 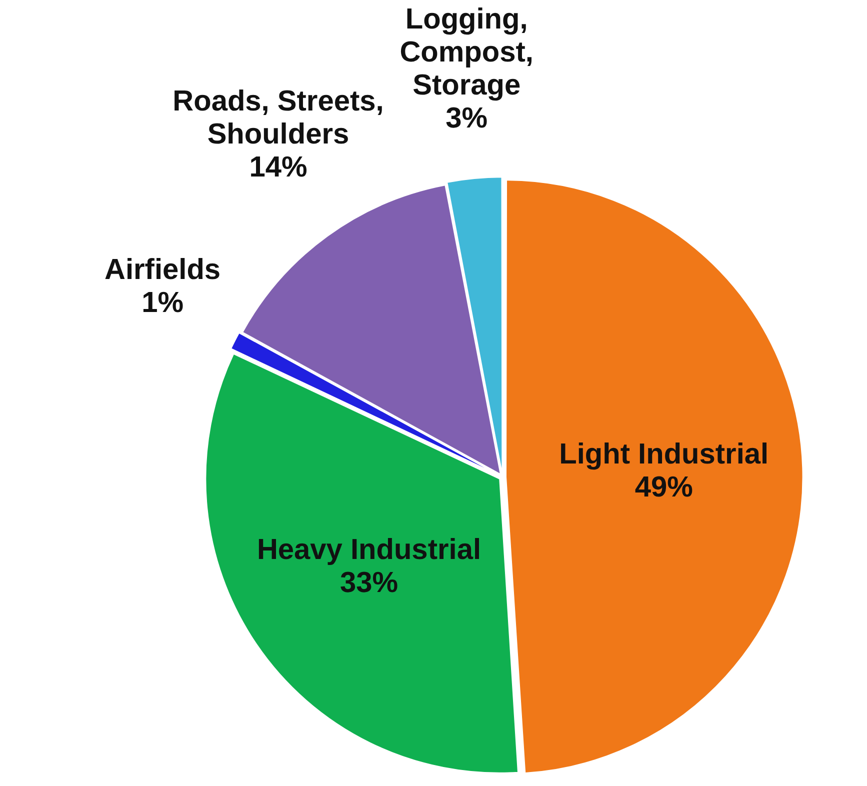 What do you see at coordinates (369, 550) in the screenshot?
I see `slice-label: Heavy Industrial` at bounding box center [369, 550].